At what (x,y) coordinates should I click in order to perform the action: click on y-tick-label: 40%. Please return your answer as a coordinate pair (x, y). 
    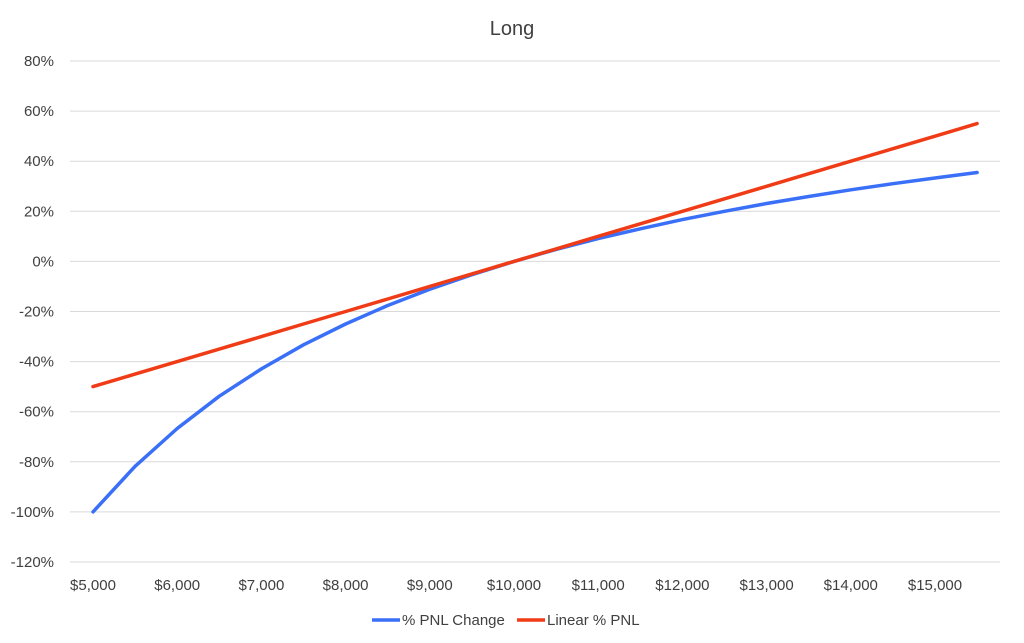
    Looking at the image, I should click on (39, 161).